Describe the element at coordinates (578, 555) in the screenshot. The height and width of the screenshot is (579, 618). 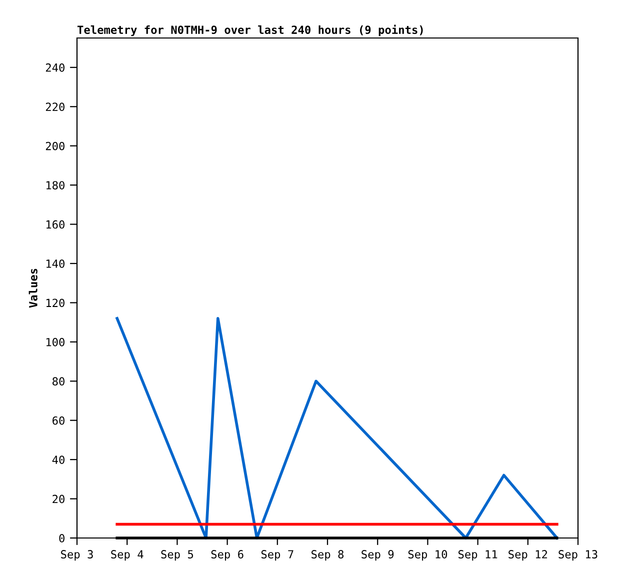
I see `x-tick-label: Sep 13` at that location.